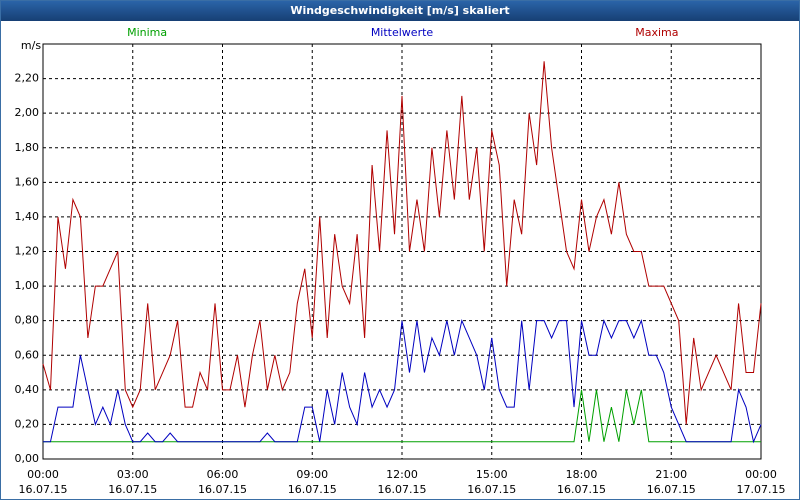 The image size is (800, 500). I want to click on window-title: Windgeschwindigkeit [m/s] skaliert, so click(400, 11).